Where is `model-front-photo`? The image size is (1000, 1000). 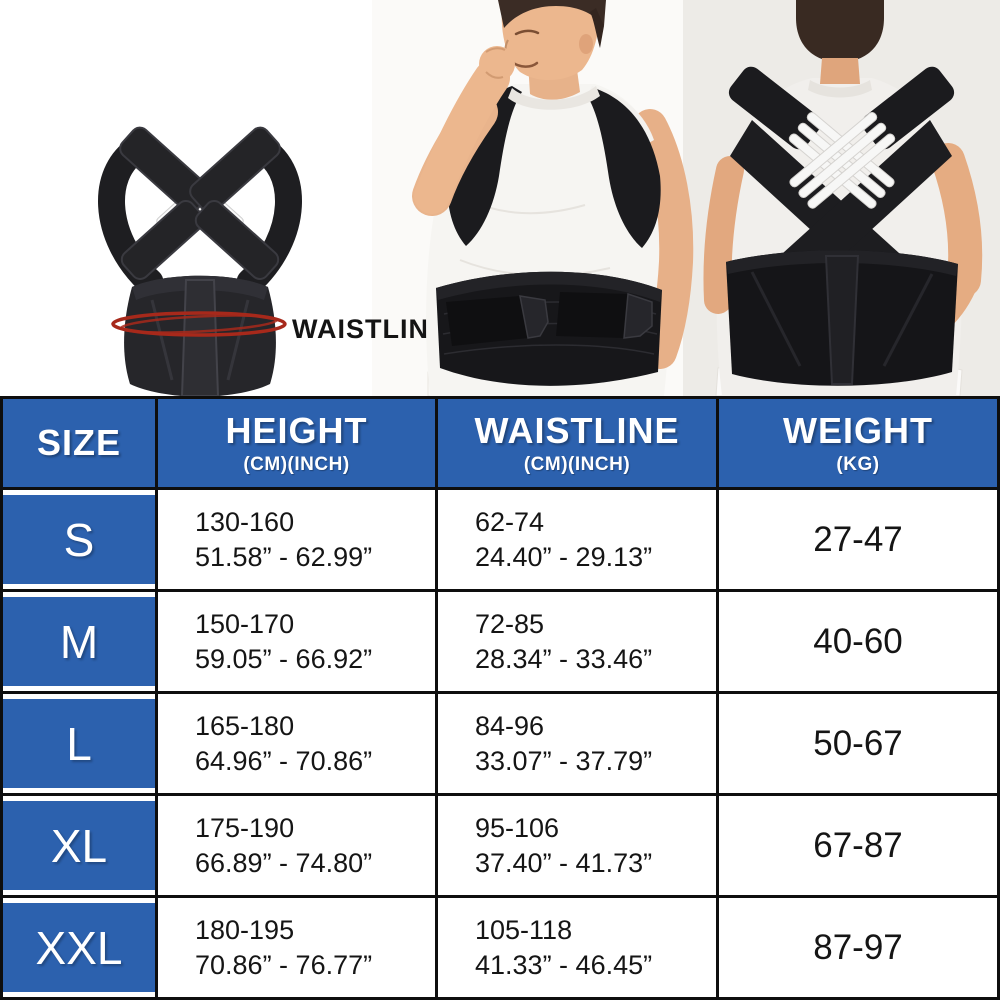
model-front-photo is located at coordinates (553, 198).